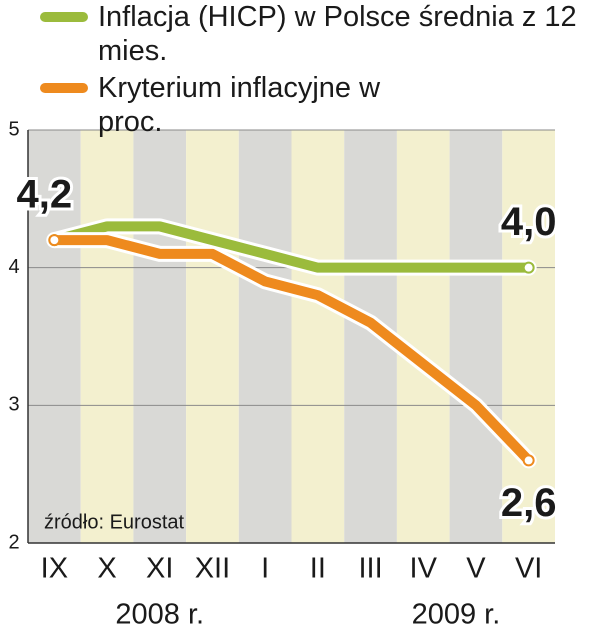 Image resolution: width=616 pixels, height=640 pixels. Describe the element at coordinates (265, 569) in the screenshot. I see `x-tick-label: I` at that location.